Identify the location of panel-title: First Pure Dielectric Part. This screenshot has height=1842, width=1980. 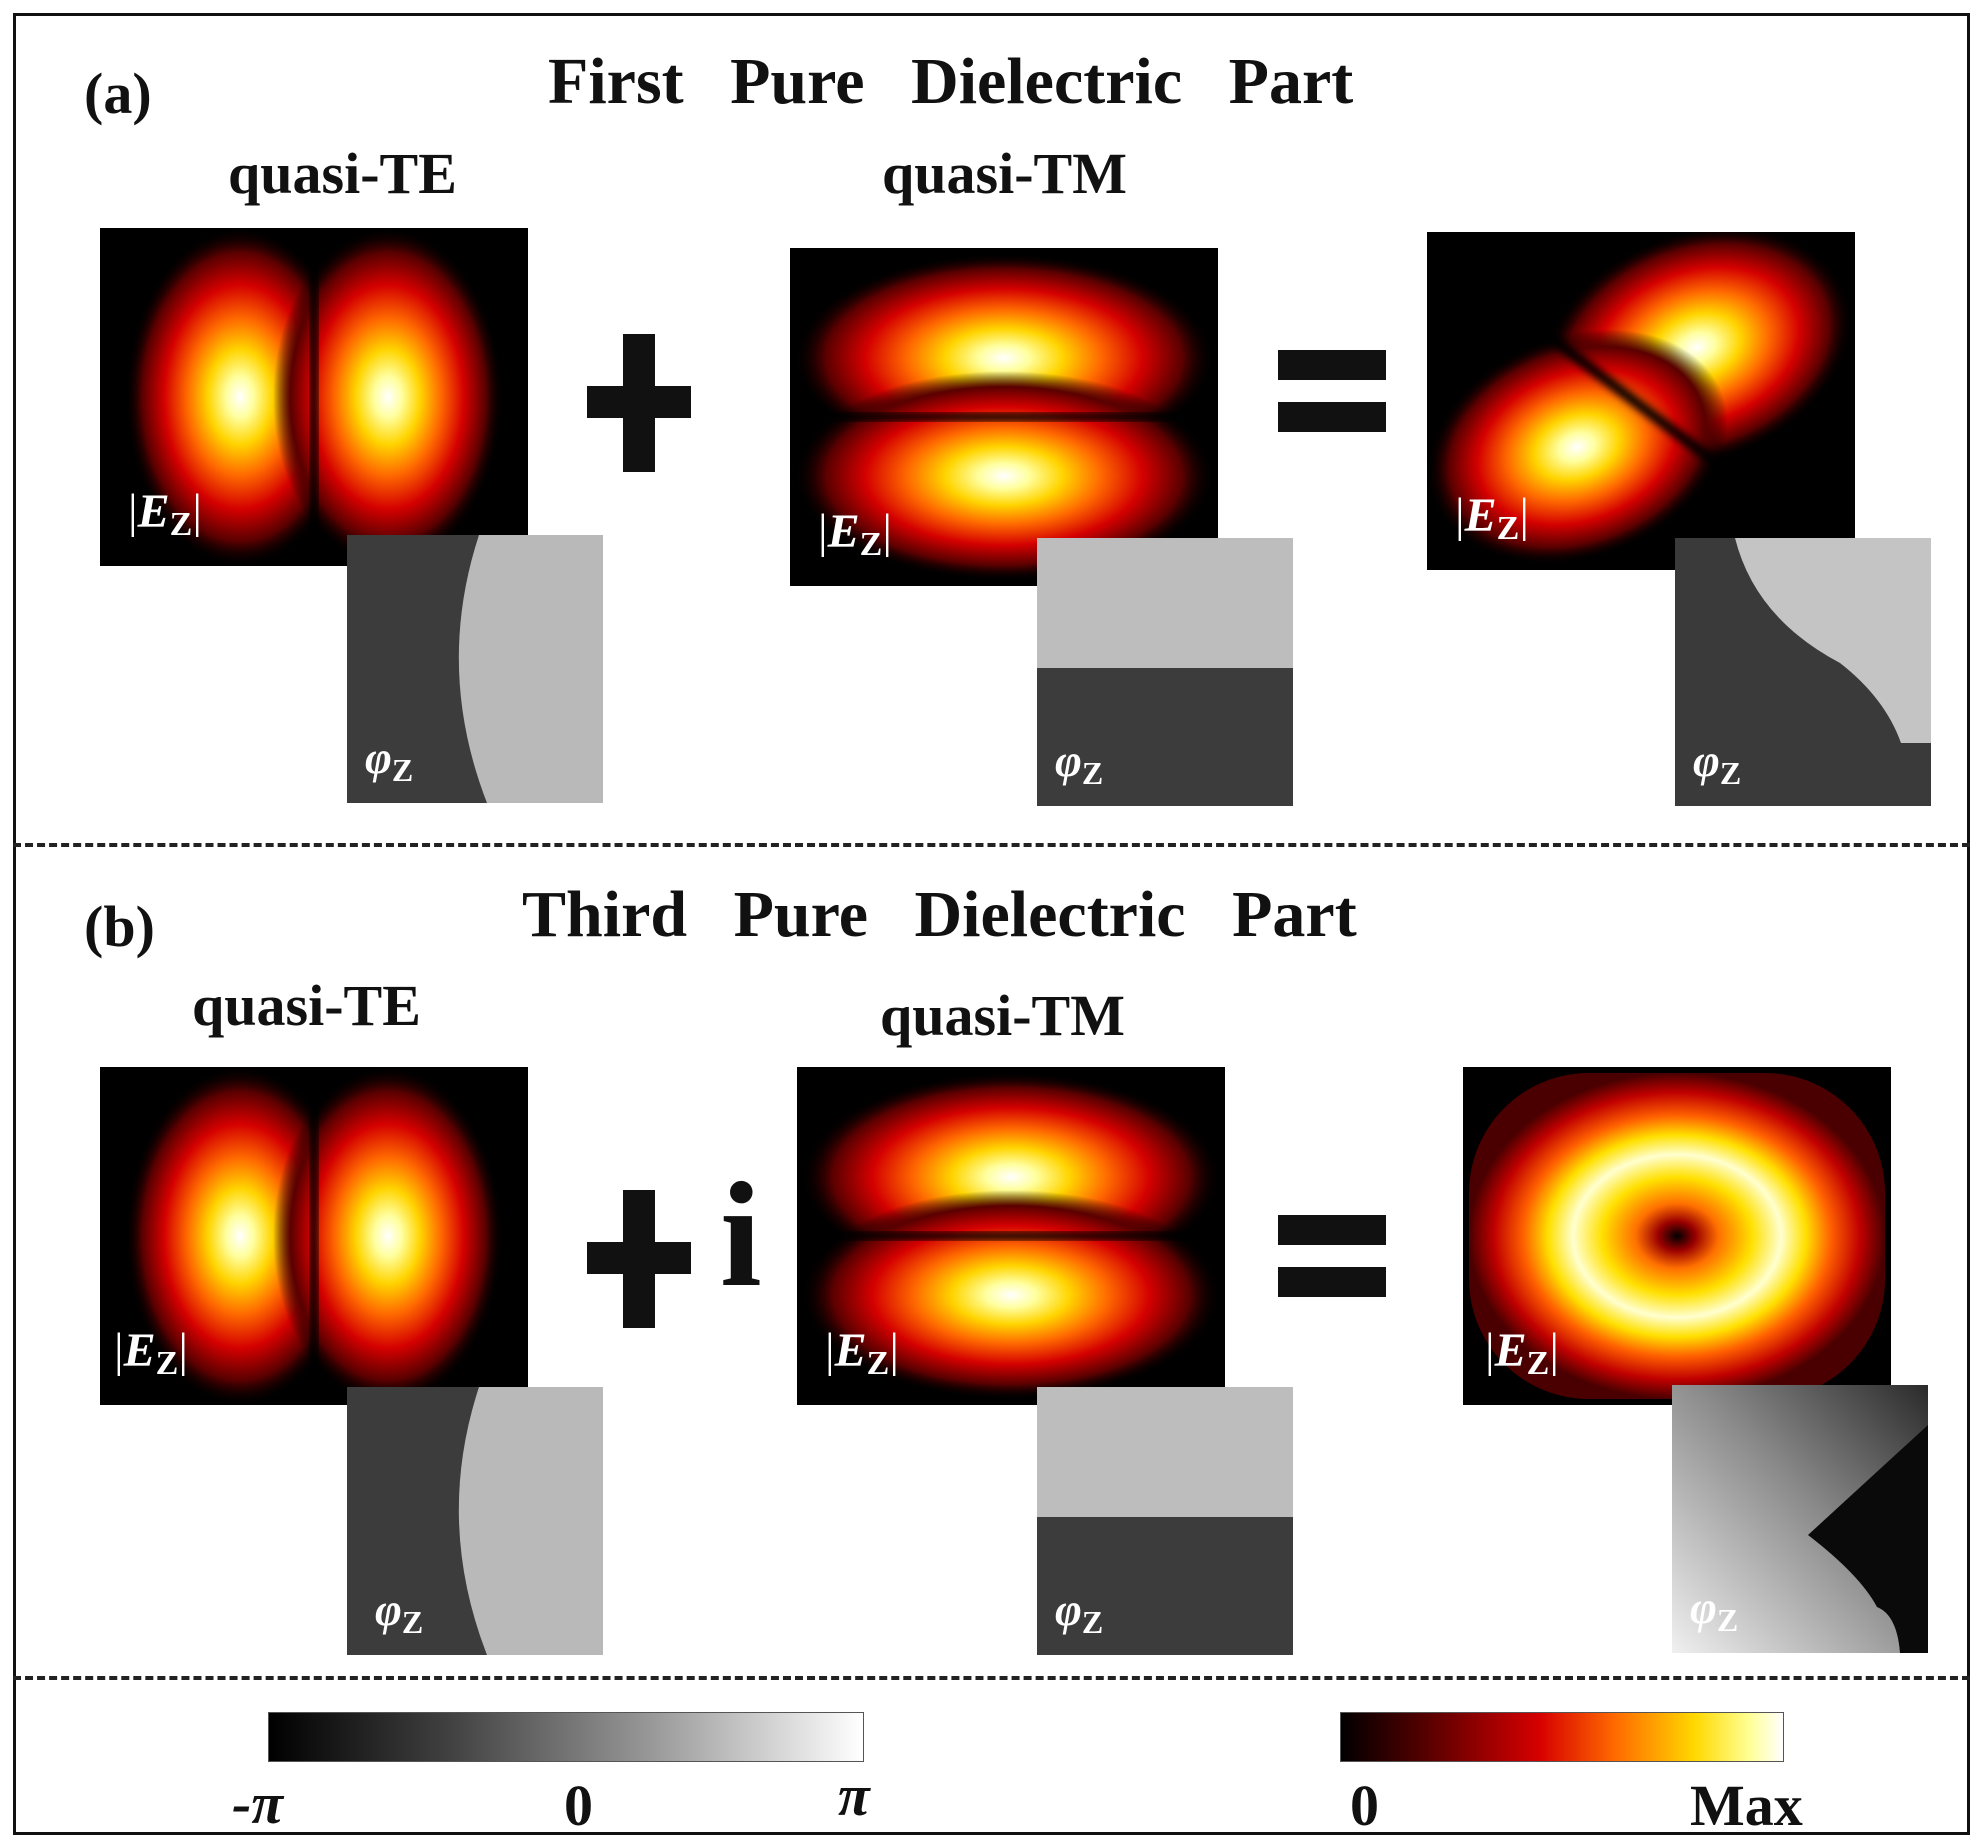
(951, 81).